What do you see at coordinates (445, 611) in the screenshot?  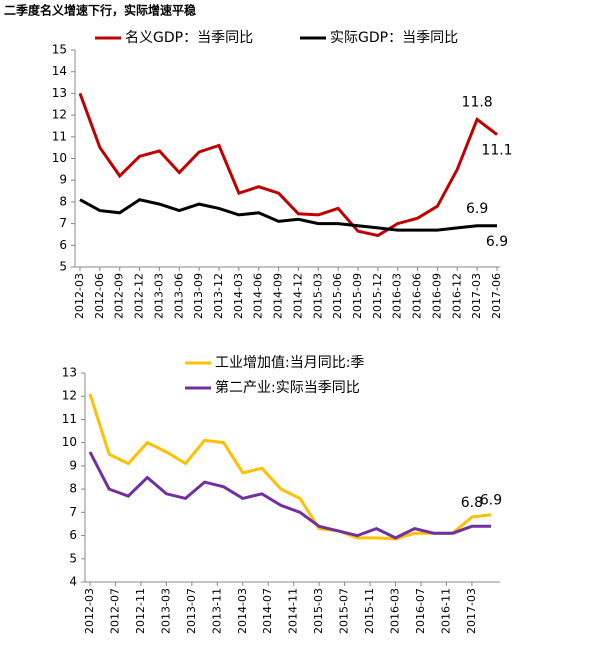 I see `x-tick-label: 2016-11` at bounding box center [445, 611].